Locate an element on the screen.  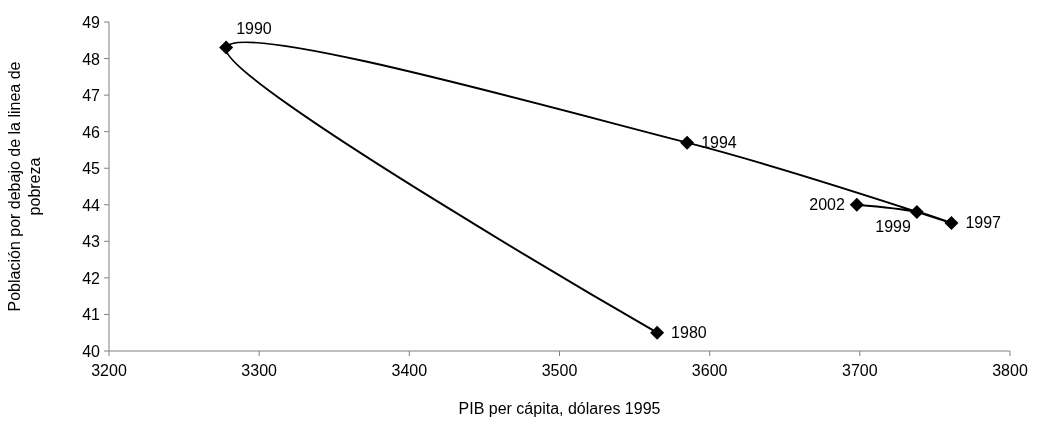
annotation: 1997 is located at coordinates (983, 223).